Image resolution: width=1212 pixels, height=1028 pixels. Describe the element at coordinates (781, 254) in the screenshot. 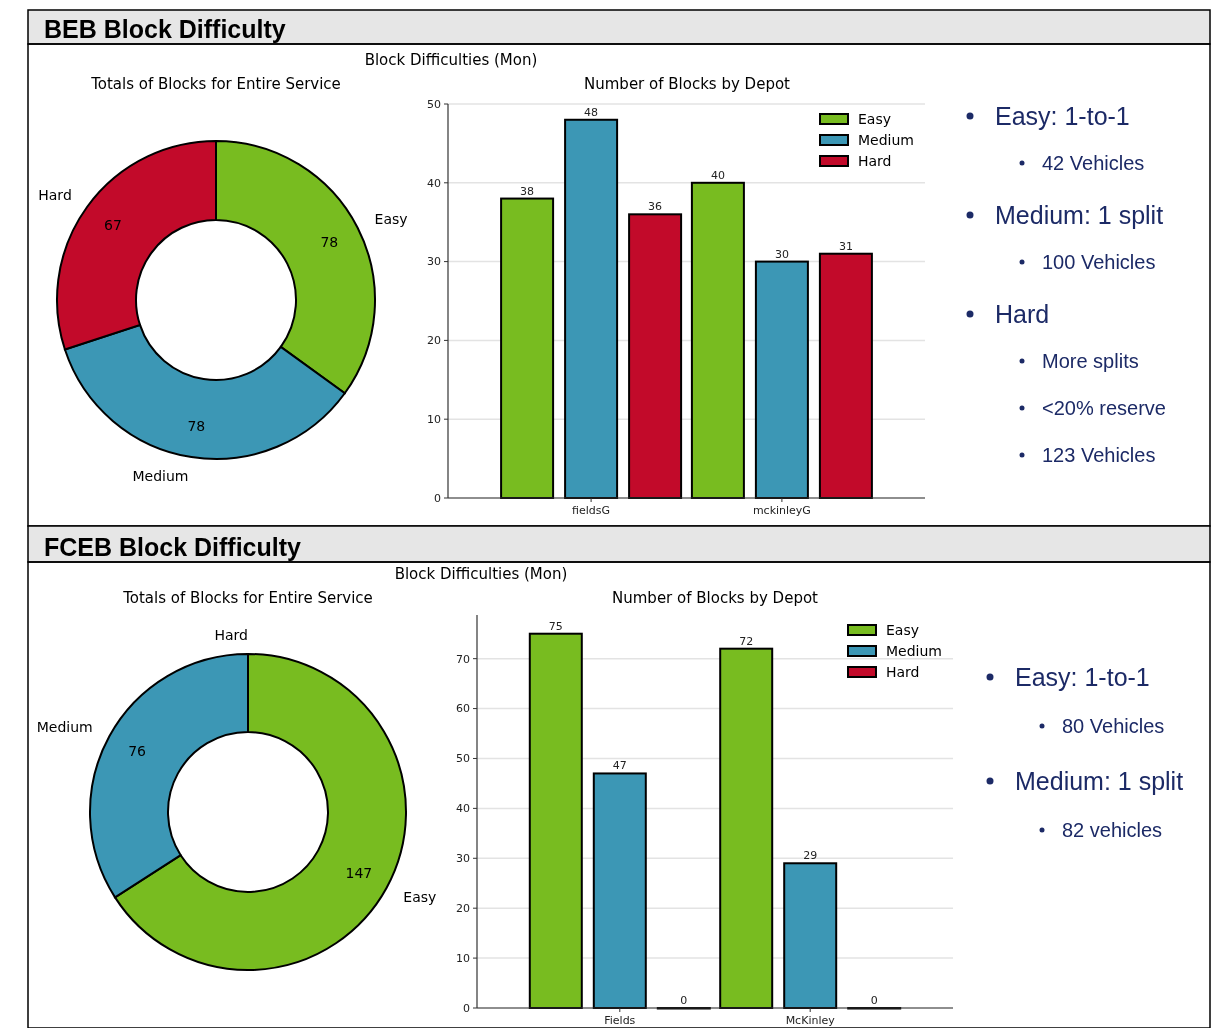

I see `data-label: 30` at that location.